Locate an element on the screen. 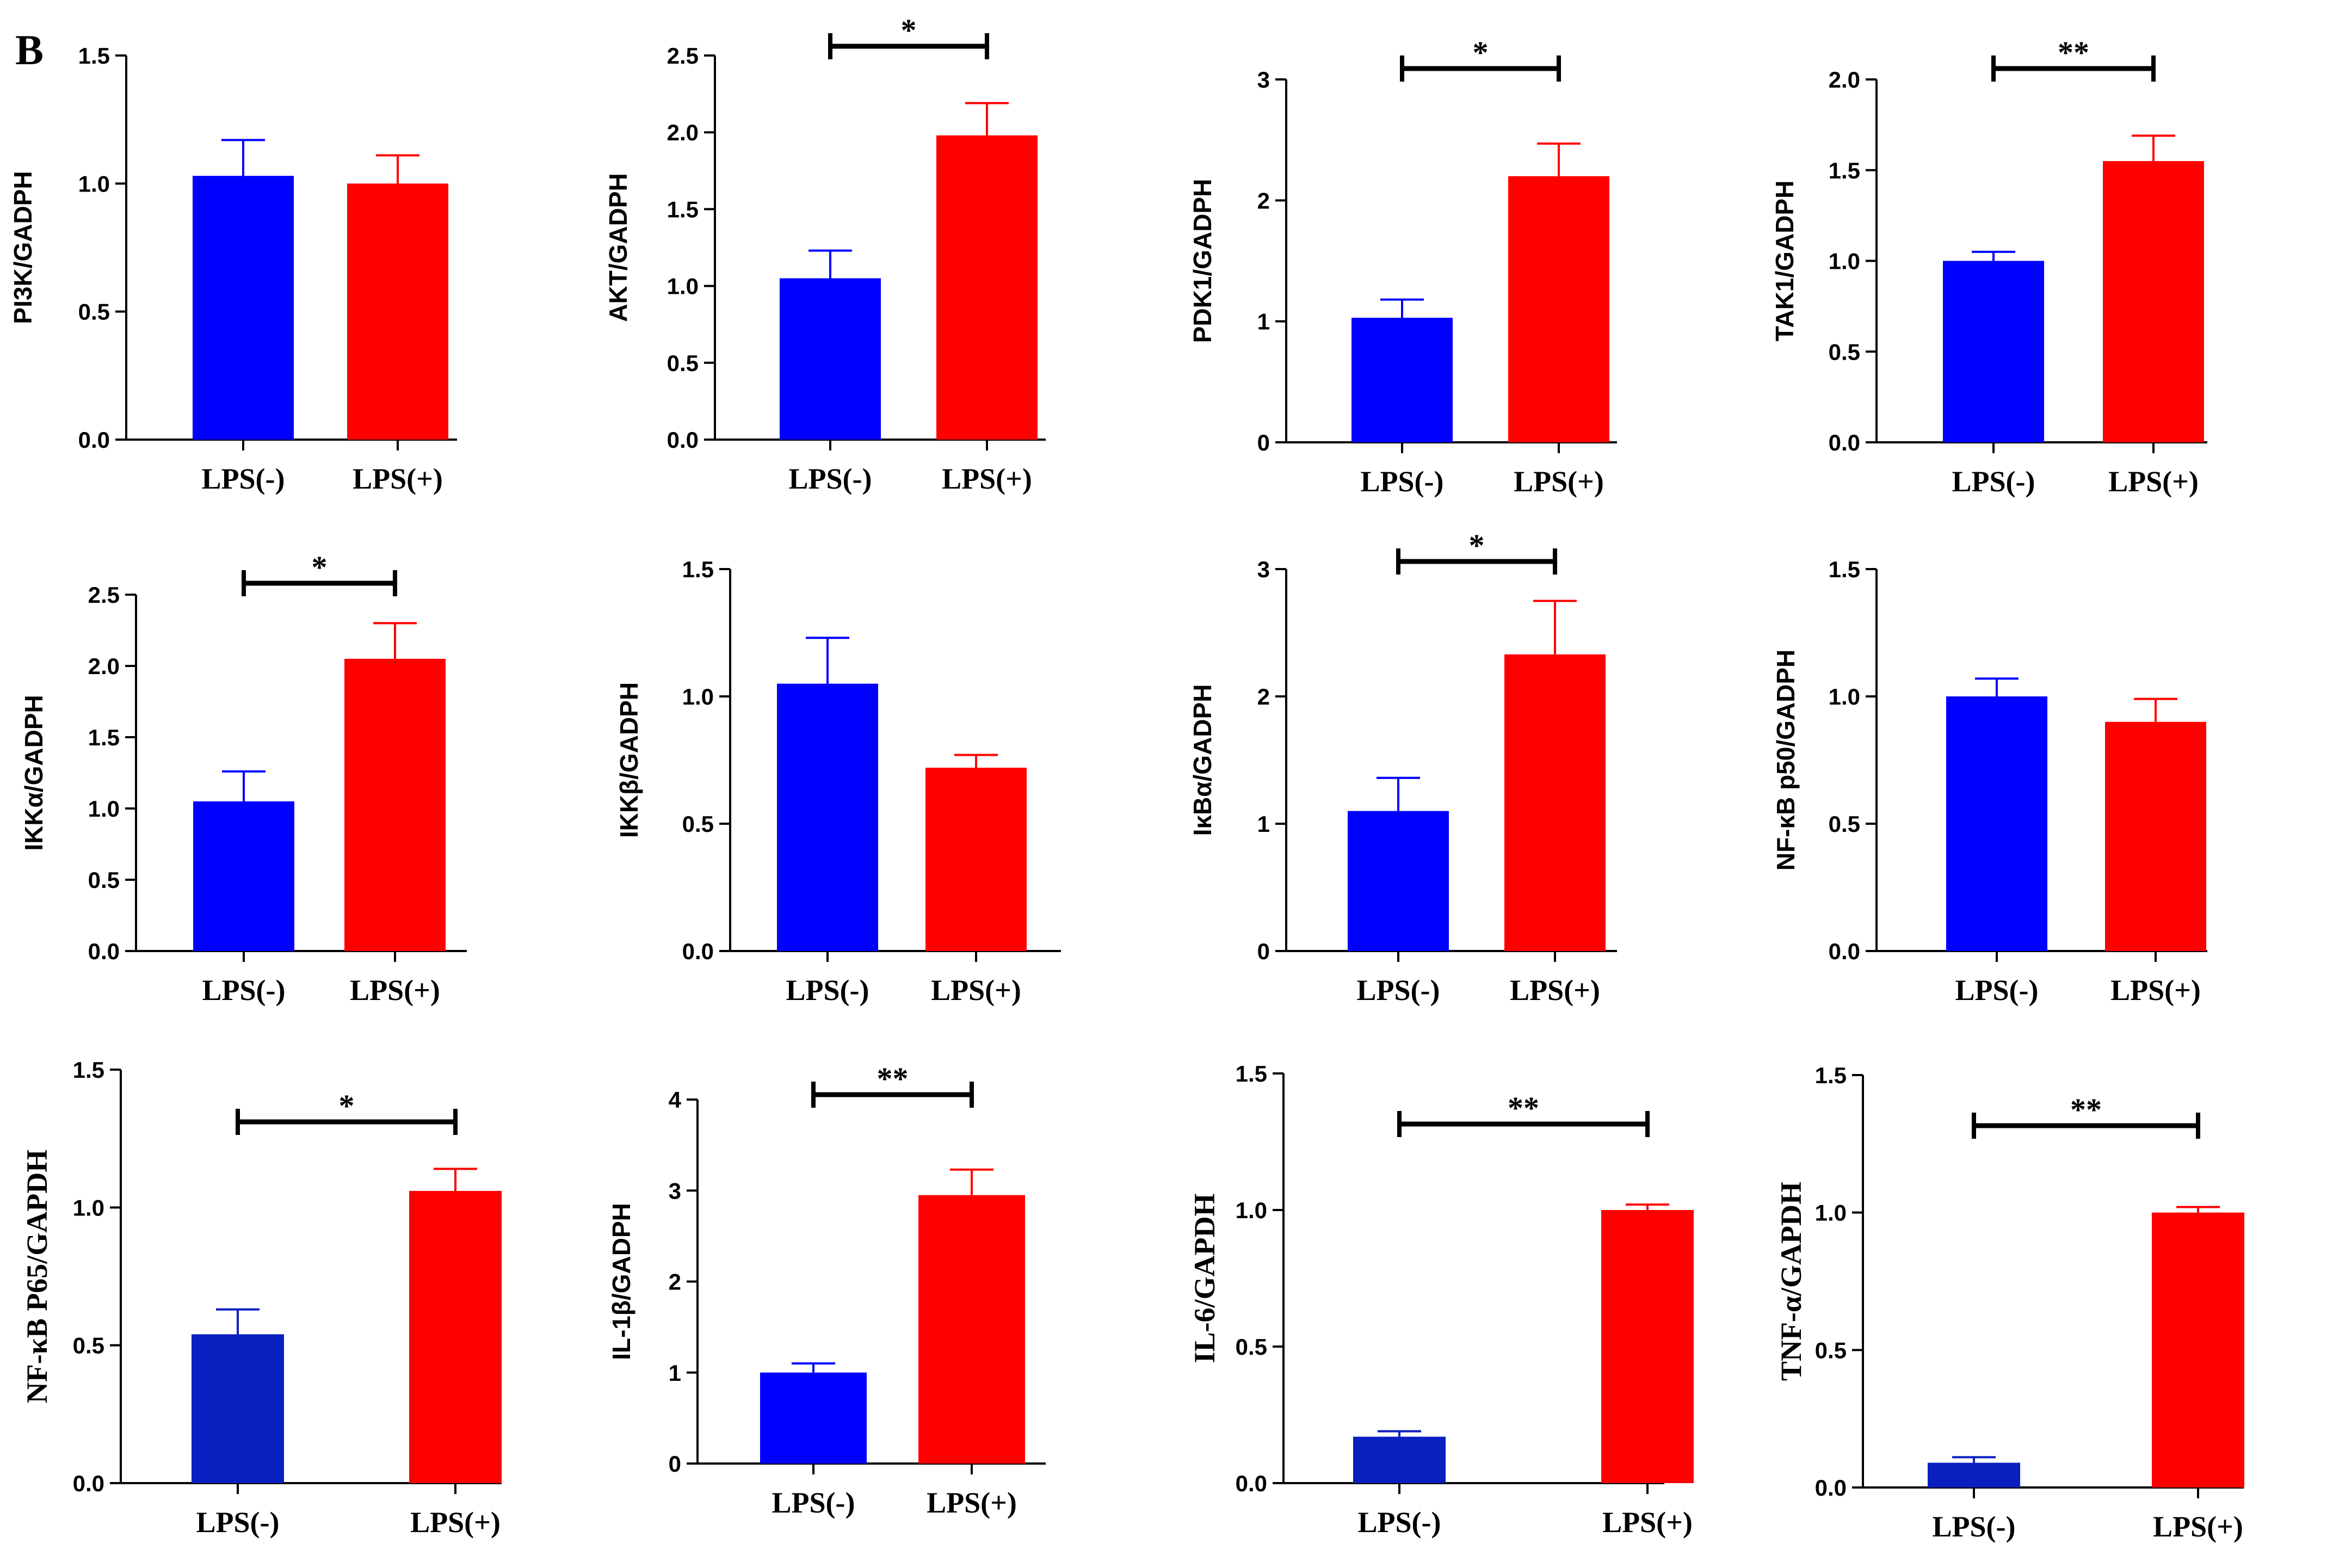 This screenshot has height=1568, width=2333. y-axis-title: TNF-α/GAPDH is located at coordinates (1791, 1281).